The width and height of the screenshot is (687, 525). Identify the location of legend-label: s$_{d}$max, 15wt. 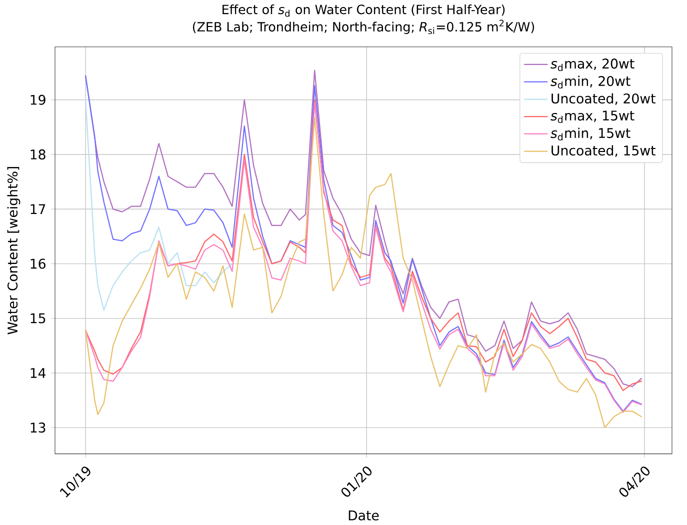
(592, 117).